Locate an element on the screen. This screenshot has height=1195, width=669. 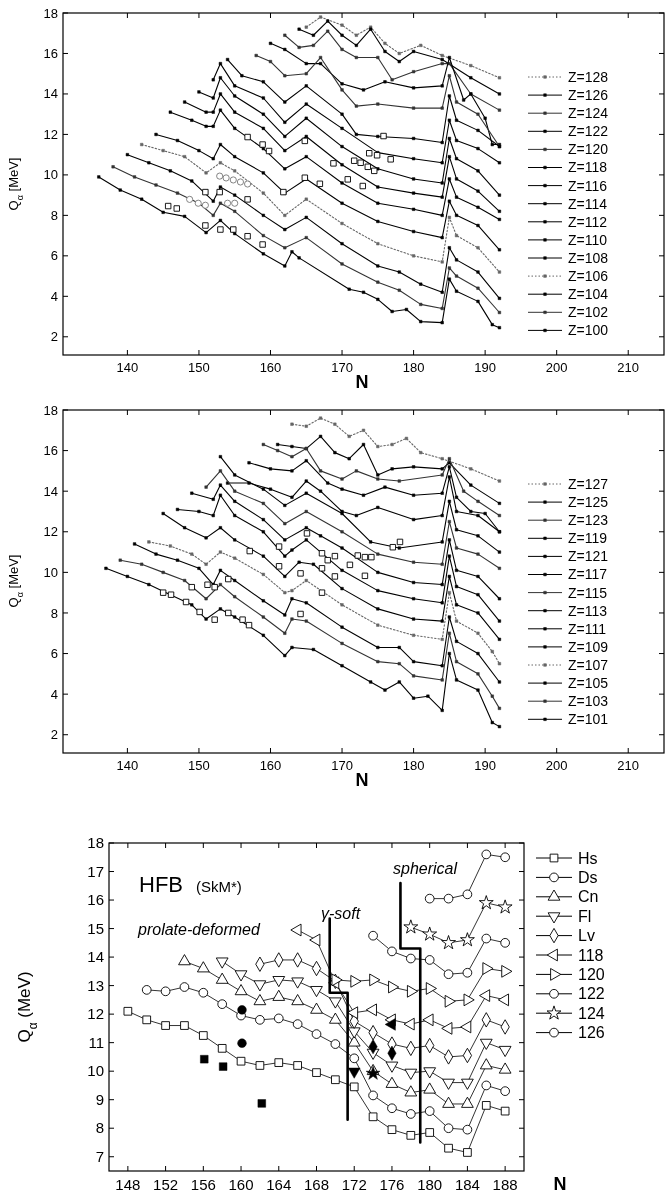
y-tick-label: 17 is located at coordinates (95, 871).